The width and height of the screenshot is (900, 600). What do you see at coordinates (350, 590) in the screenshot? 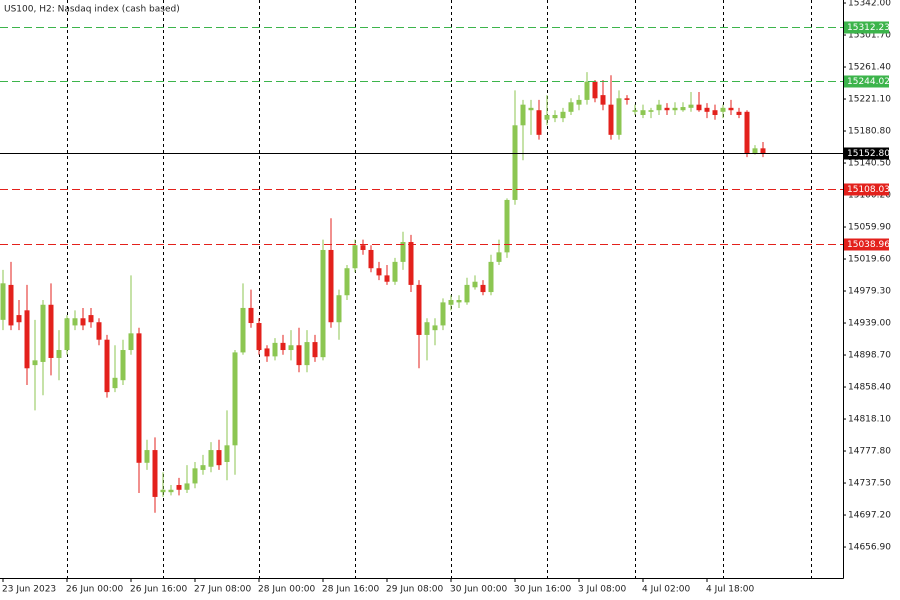
I see `x-tick-label: 28 Jun 16:00` at bounding box center [350, 590].